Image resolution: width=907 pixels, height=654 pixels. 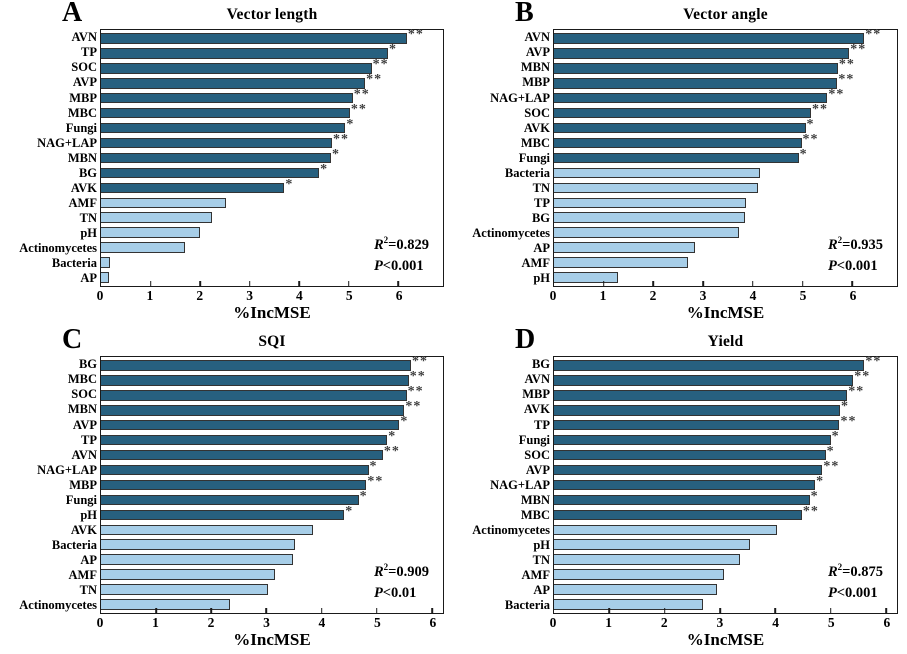 What do you see at coordinates (272, 14) in the screenshot?
I see `panel-title: Vector length` at bounding box center [272, 14].